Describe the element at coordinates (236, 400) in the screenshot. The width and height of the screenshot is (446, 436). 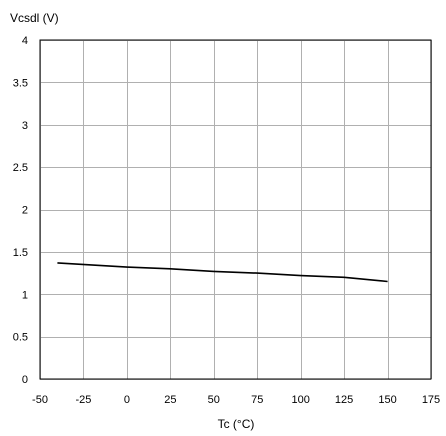
I see `x-tick-labels: -50 -25 0 25 50 75 100 125 150 175` at that location.